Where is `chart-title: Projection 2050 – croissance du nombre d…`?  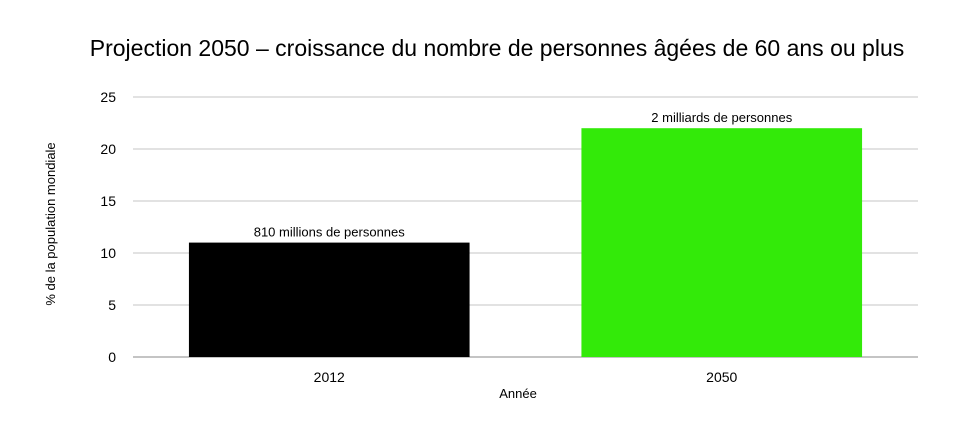
chart-title: Projection 2050 – croissance du nombre d… is located at coordinates (497, 48).